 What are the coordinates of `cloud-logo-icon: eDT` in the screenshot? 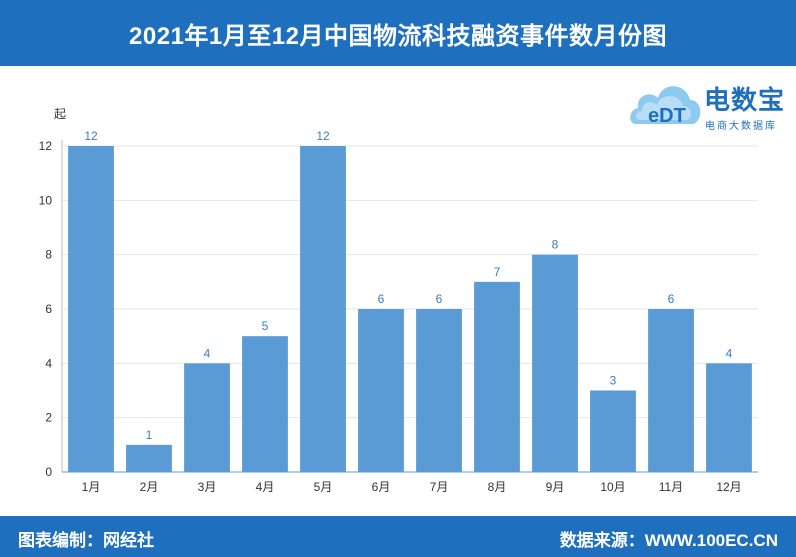 It's located at (665, 106).